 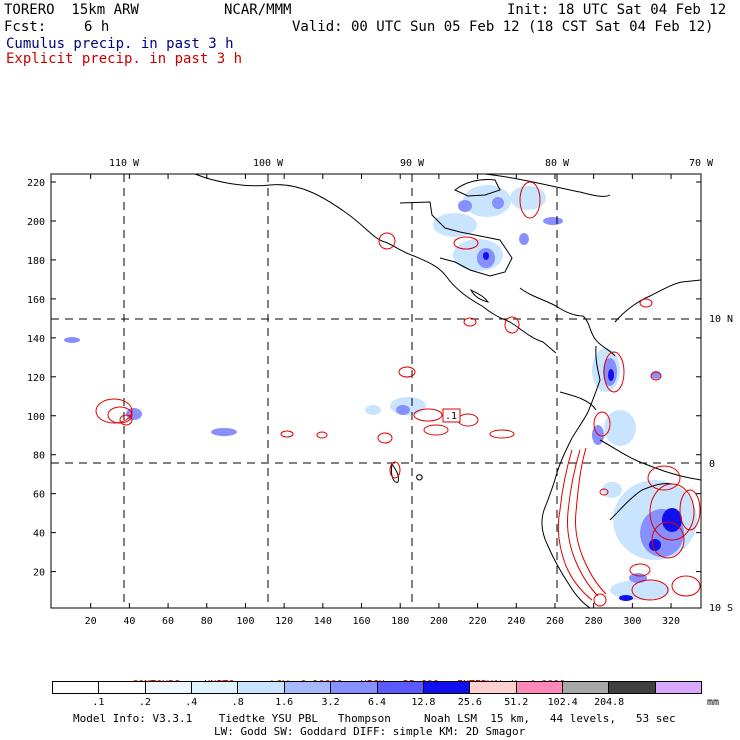 I want to click on longitude-labels: 110 W 100 W 90 W 80 W 70 W, so click(x=411, y=163).